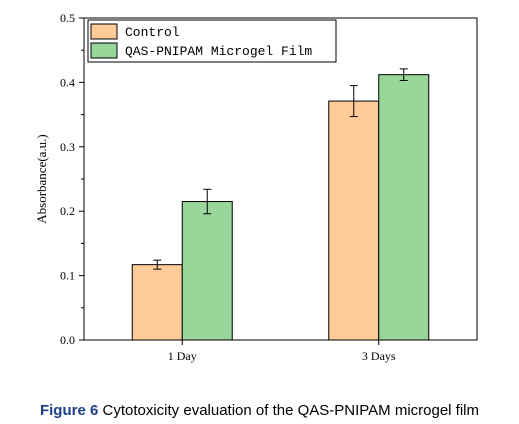 The height and width of the screenshot is (424, 519). Describe the element at coordinates (152, 32) in the screenshot. I see `legend-label: Control` at that location.